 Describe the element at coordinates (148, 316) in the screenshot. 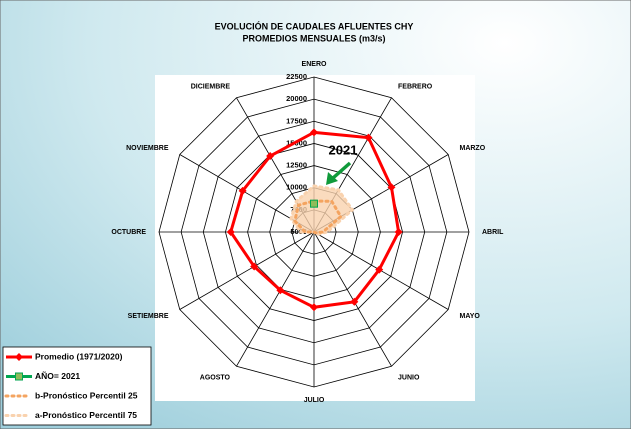

I see `category-label: SETIEMBRE` at that location.